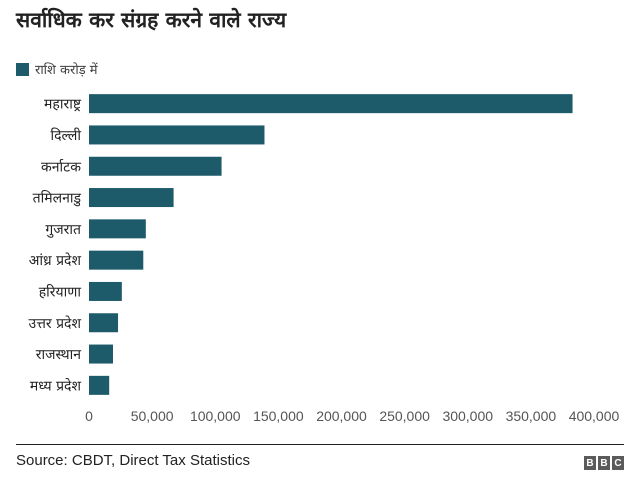 Image resolution: width=640 pixels, height=491 pixels. What do you see at coordinates (278, 416) in the screenshot?
I see `x-tick-label: 150,000` at bounding box center [278, 416].